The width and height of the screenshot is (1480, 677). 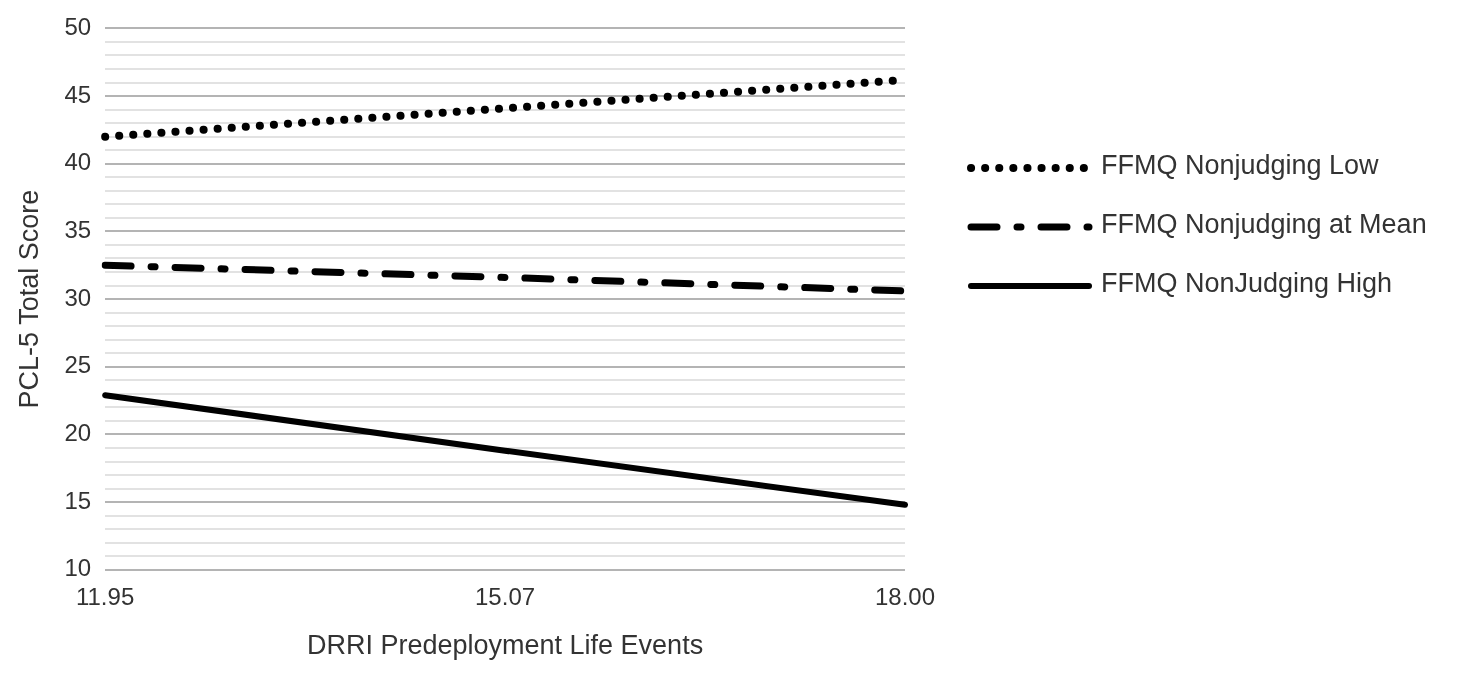 I want to click on legend-label: FFMQ Nonjudging at Mean, so click(x=1264, y=224).